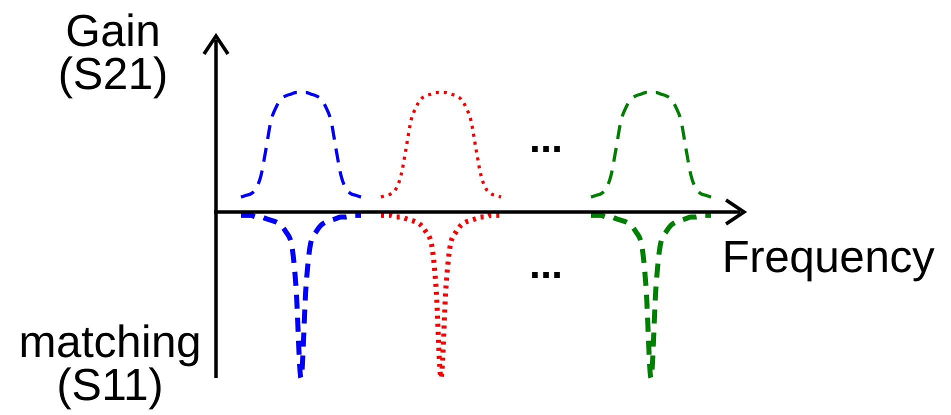 The width and height of the screenshot is (951, 415). What do you see at coordinates (113, 52) in the screenshot?
I see `y-axis-title: Gain (S21)` at bounding box center [113, 52].